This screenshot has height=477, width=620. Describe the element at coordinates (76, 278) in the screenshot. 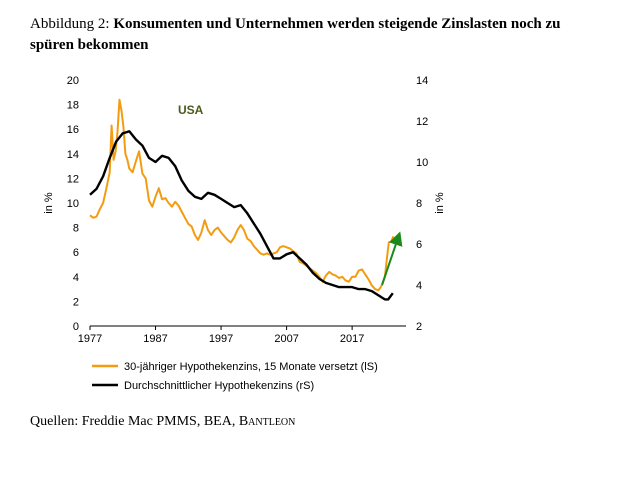

I see `y-left-tick-label: 4` at that location.